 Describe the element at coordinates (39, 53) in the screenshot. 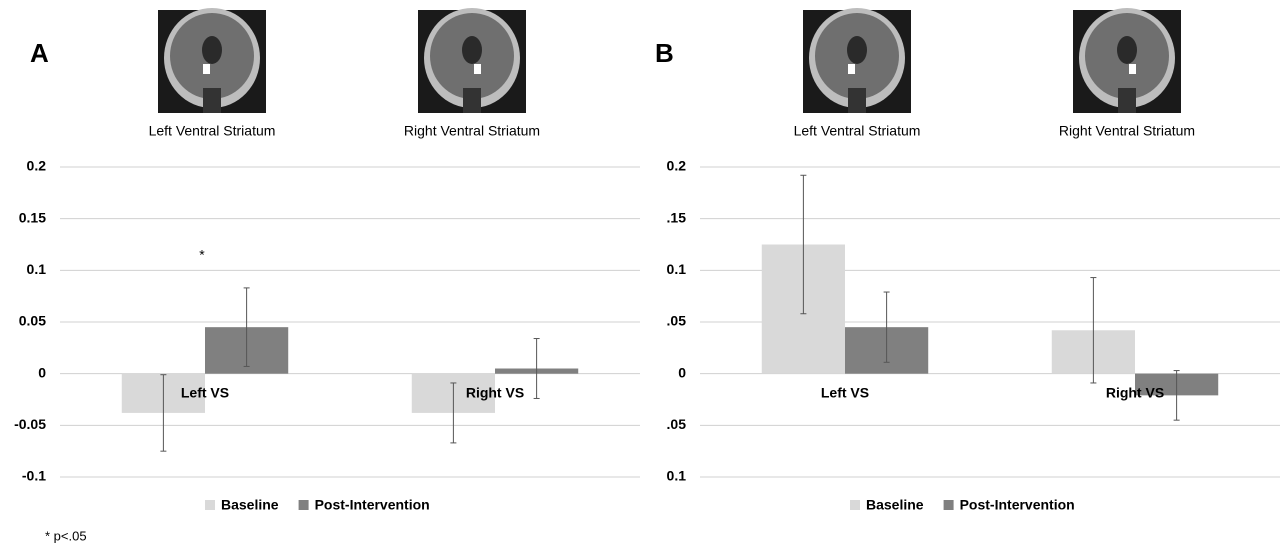

I see `panel-label: A` at that location.